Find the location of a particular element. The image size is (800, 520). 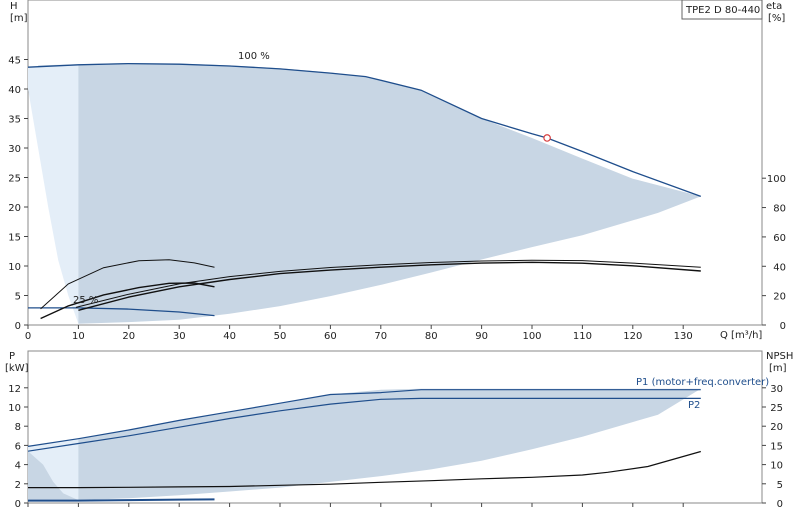

top-y2-label-pct: [%] is located at coordinates (776, 18).